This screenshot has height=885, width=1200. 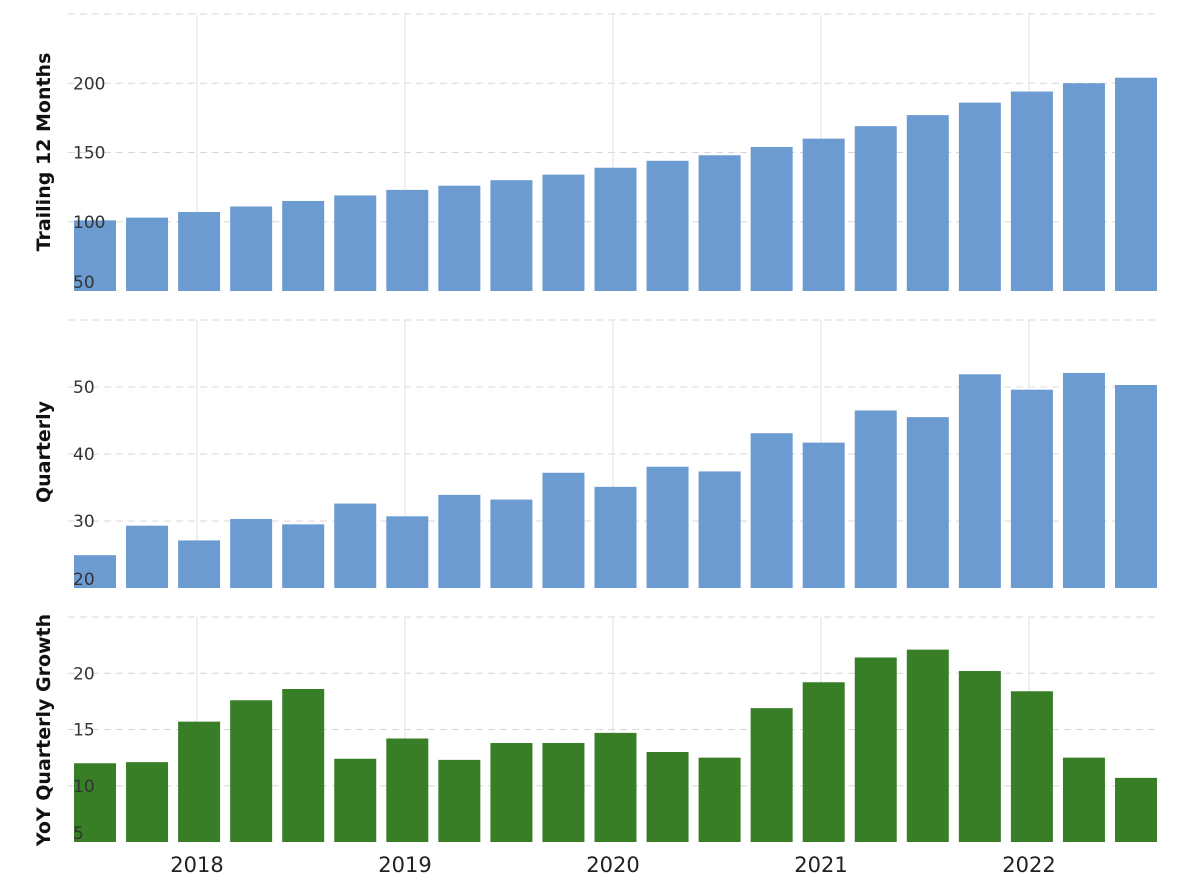 I want to click on y-axis-title: Quarterly, so click(x=44, y=451).